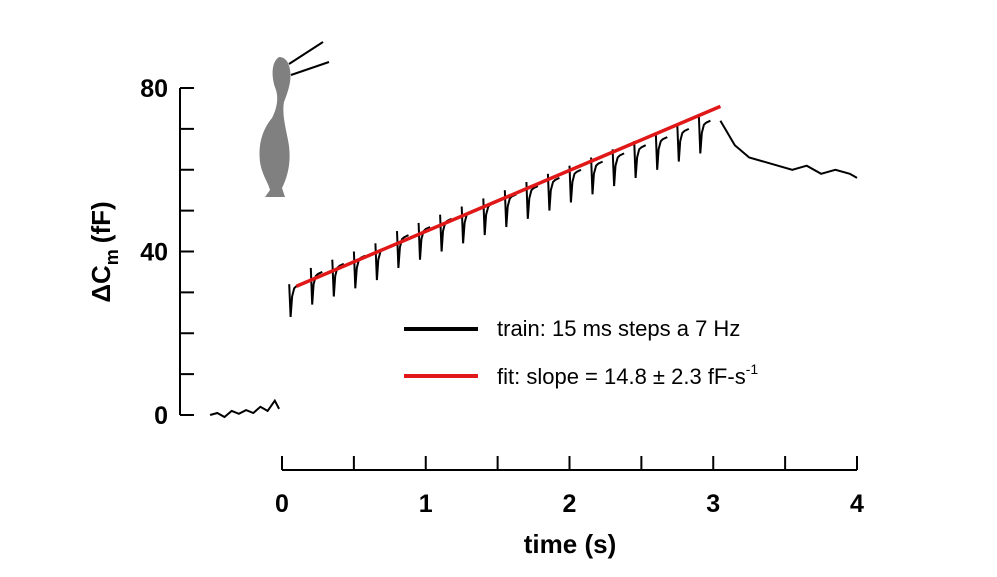 Image resolution: width=997 pixels, height=577 pixels. I want to click on x-axis-title: time (s), so click(570, 544).